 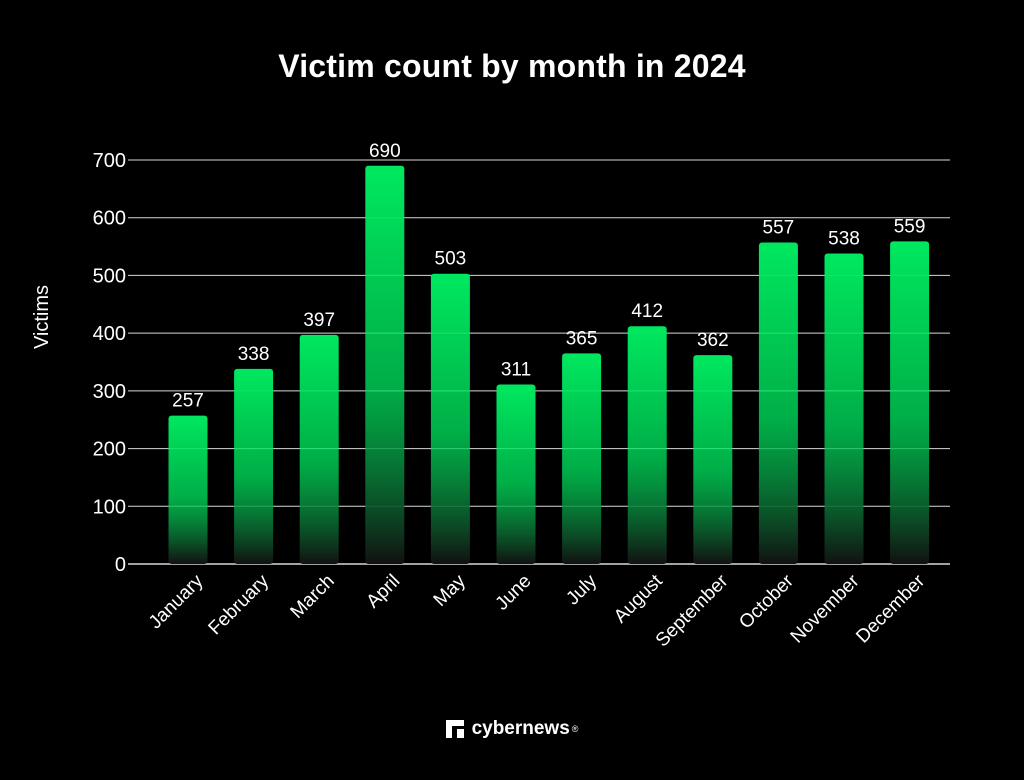 What do you see at coordinates (109, 334) in the screenshot?
I see `y-tick-label: 400` at bounding box center [109, 334].